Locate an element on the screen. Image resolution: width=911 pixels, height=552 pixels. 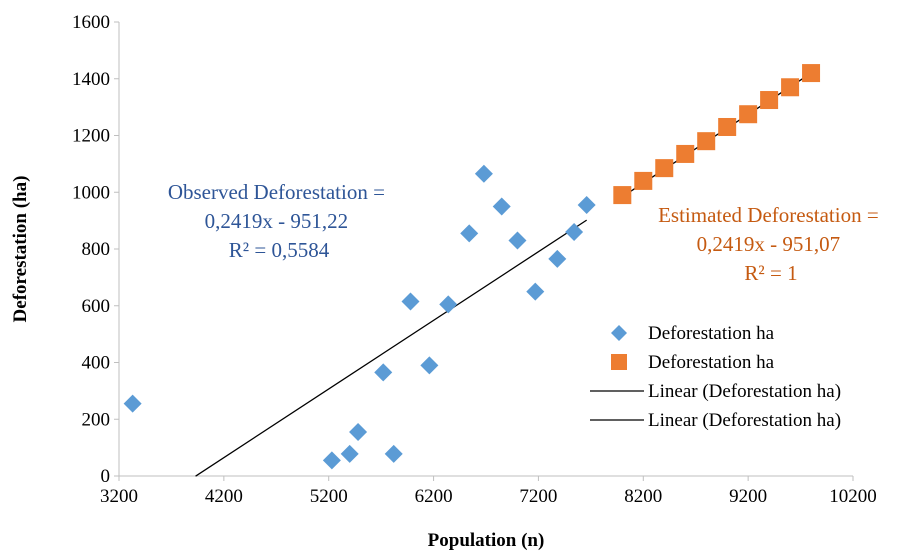
estimated-equation-line-2: 0,2419x - 951,07 is located at coordinates (769, 244).